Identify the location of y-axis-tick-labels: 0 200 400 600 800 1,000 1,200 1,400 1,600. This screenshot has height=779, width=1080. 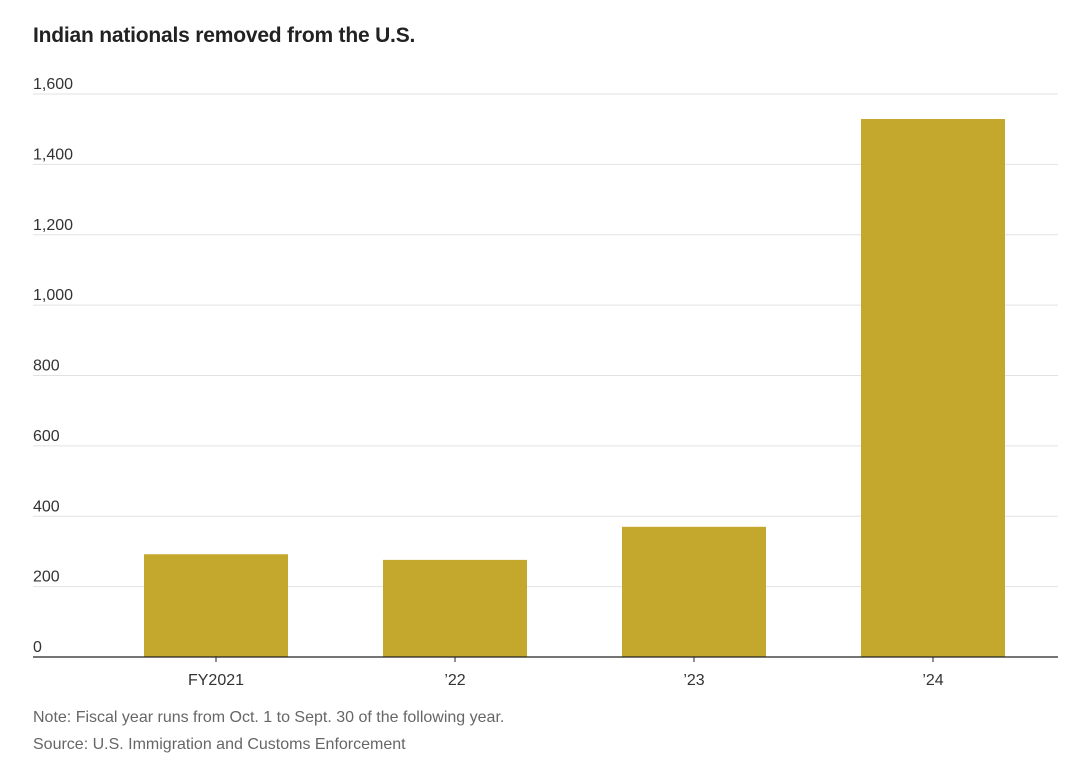
(53, 366).